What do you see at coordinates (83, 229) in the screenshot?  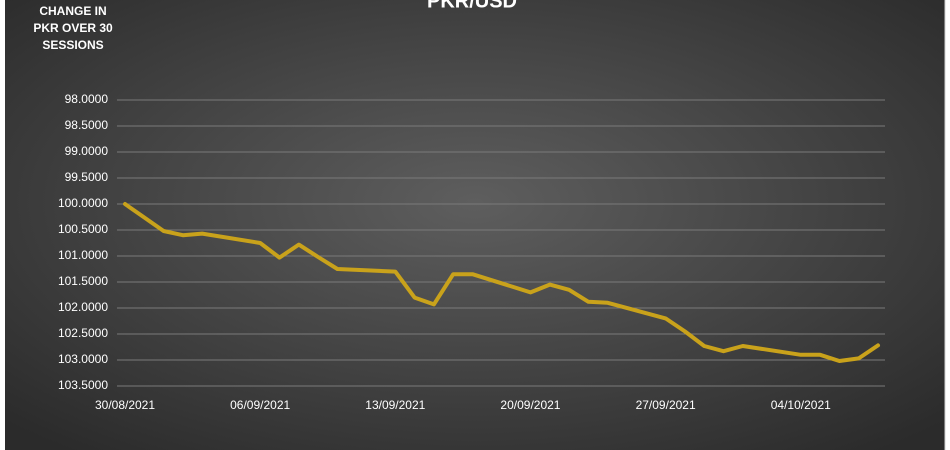 I see `y-tick-label: 100.5000` at bounding box center [83, 229].